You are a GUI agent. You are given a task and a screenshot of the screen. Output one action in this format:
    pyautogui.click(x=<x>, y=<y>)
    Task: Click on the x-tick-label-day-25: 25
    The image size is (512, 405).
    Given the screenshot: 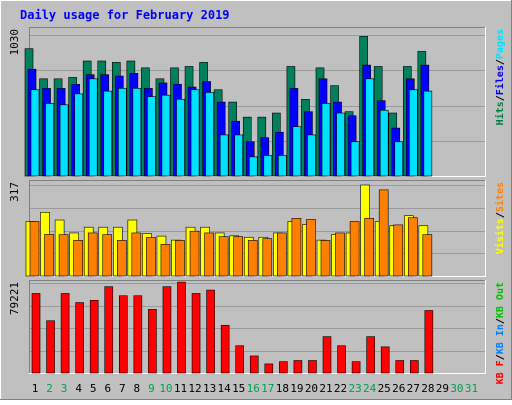 What is the action you would take?
    pyautogui.click(x=384, y=388)
    